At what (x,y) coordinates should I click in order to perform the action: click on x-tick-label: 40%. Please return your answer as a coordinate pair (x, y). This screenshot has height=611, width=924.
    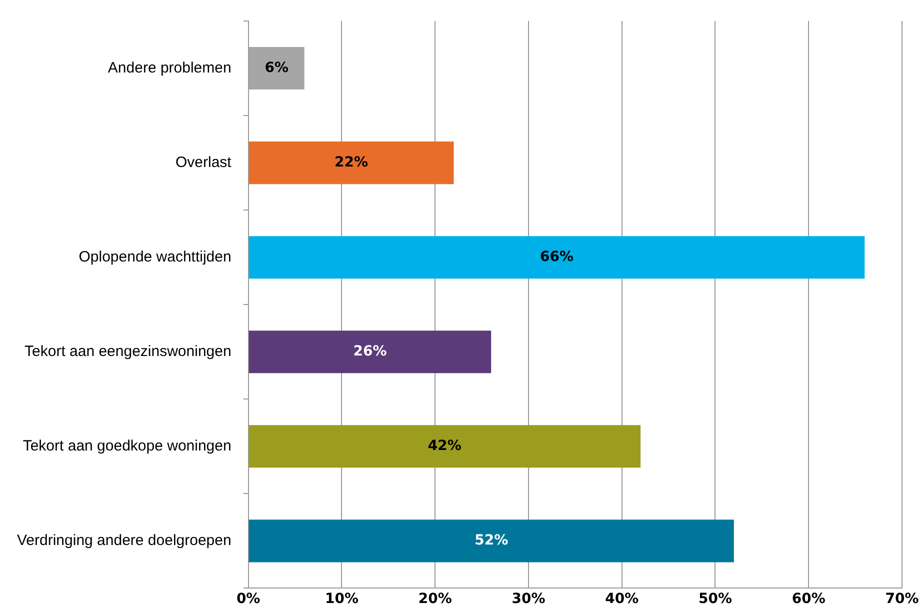
    Looking at the image, I should click on (622, 599).